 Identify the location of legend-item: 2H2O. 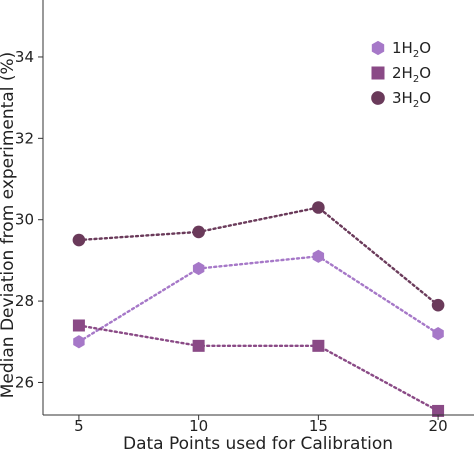
(401, 74).